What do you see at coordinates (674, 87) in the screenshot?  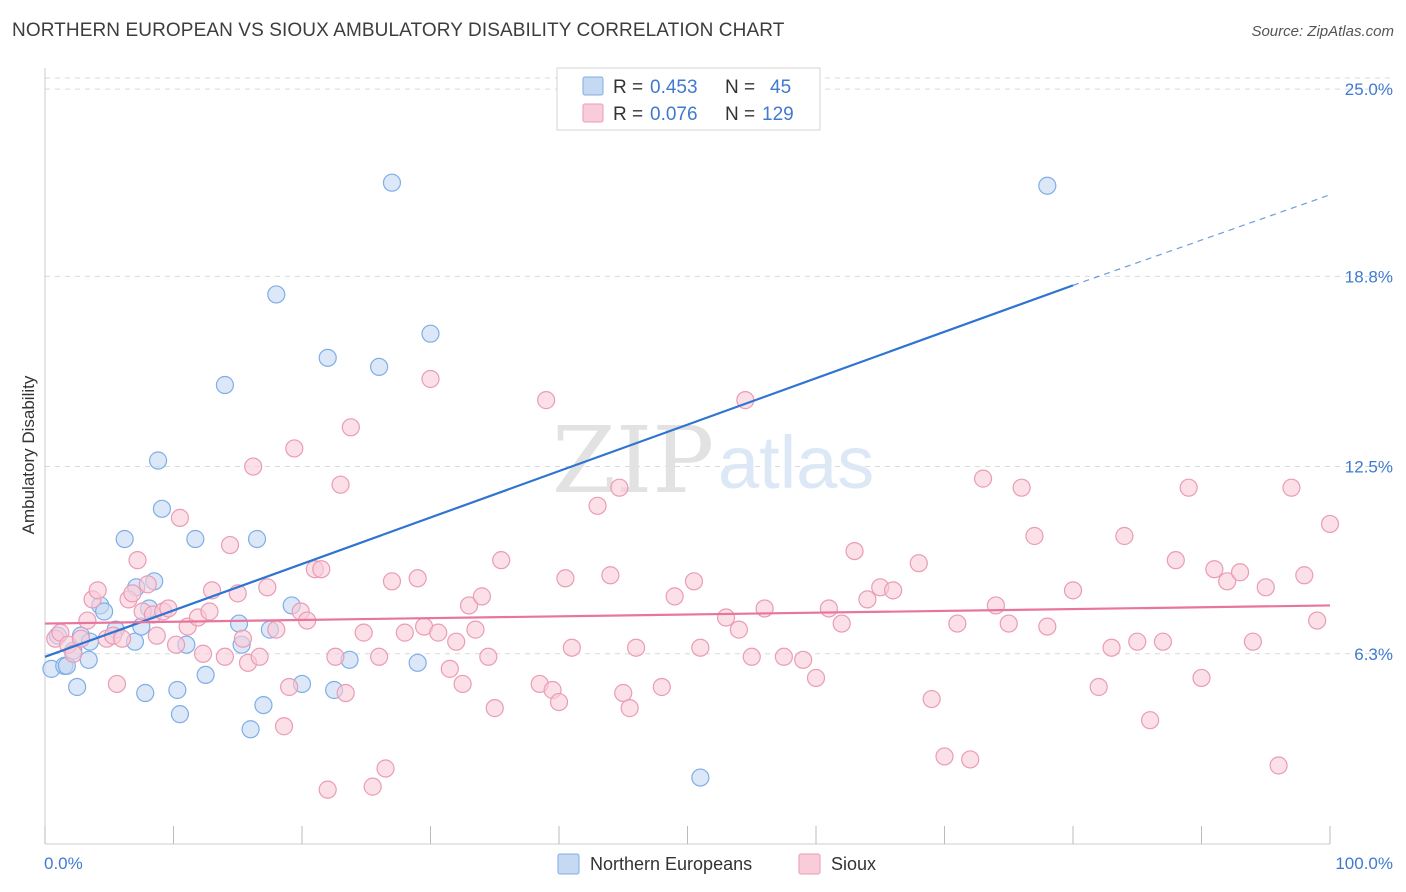 I see `legend-r-value-1: 0.453` at bounding box center [674, 87].